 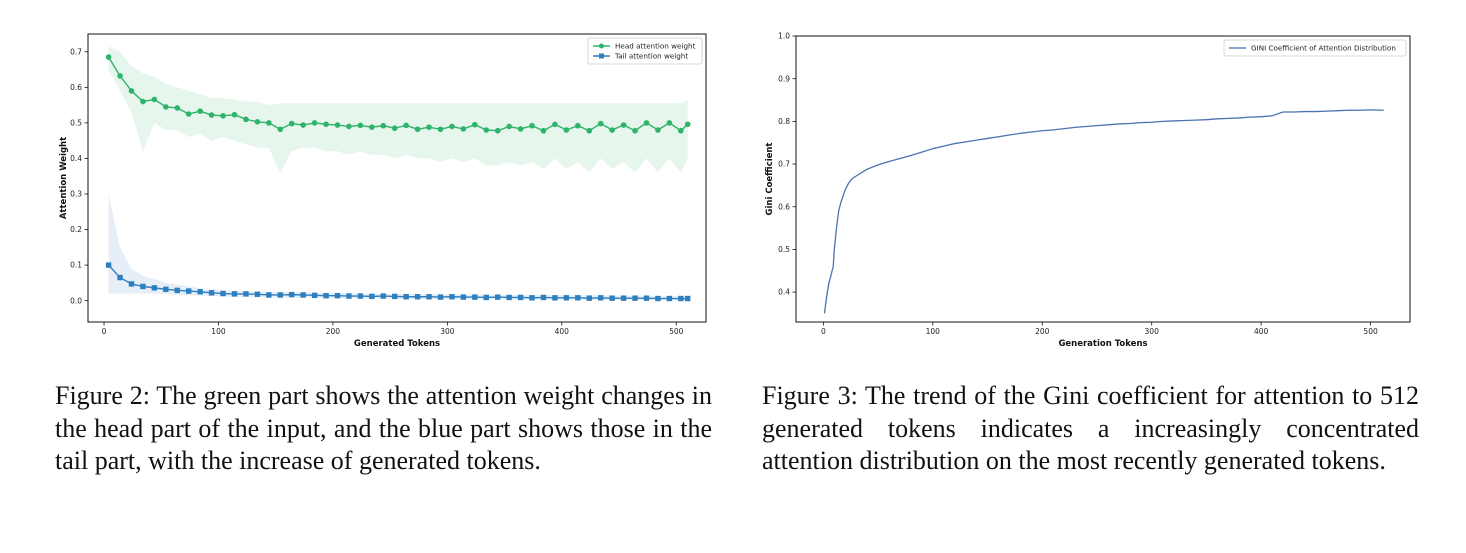 I want to click on y-tick-label: 0.2, so click(x=76, y=229).